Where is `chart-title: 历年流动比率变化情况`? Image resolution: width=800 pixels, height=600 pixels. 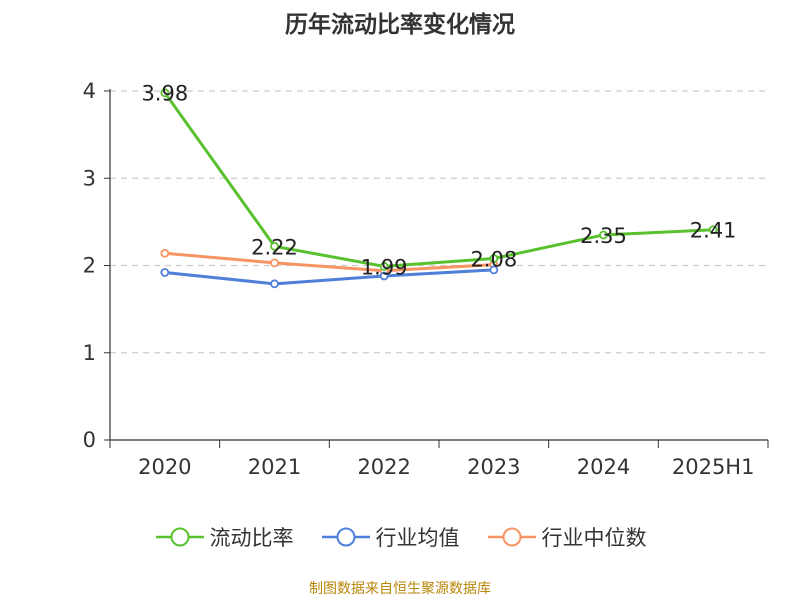 chart-title: 历年流动比率变化情况 is located at coordinates (400, 25).